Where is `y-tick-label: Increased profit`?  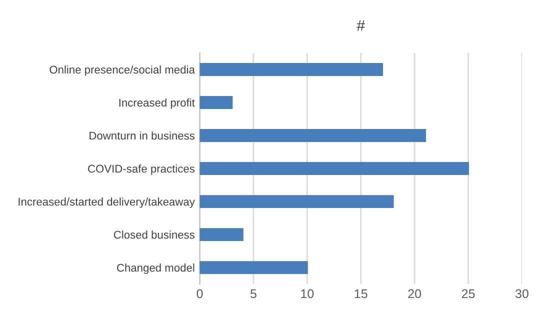 y-tick-label: Increased profit is located at coordinates (157, 103).